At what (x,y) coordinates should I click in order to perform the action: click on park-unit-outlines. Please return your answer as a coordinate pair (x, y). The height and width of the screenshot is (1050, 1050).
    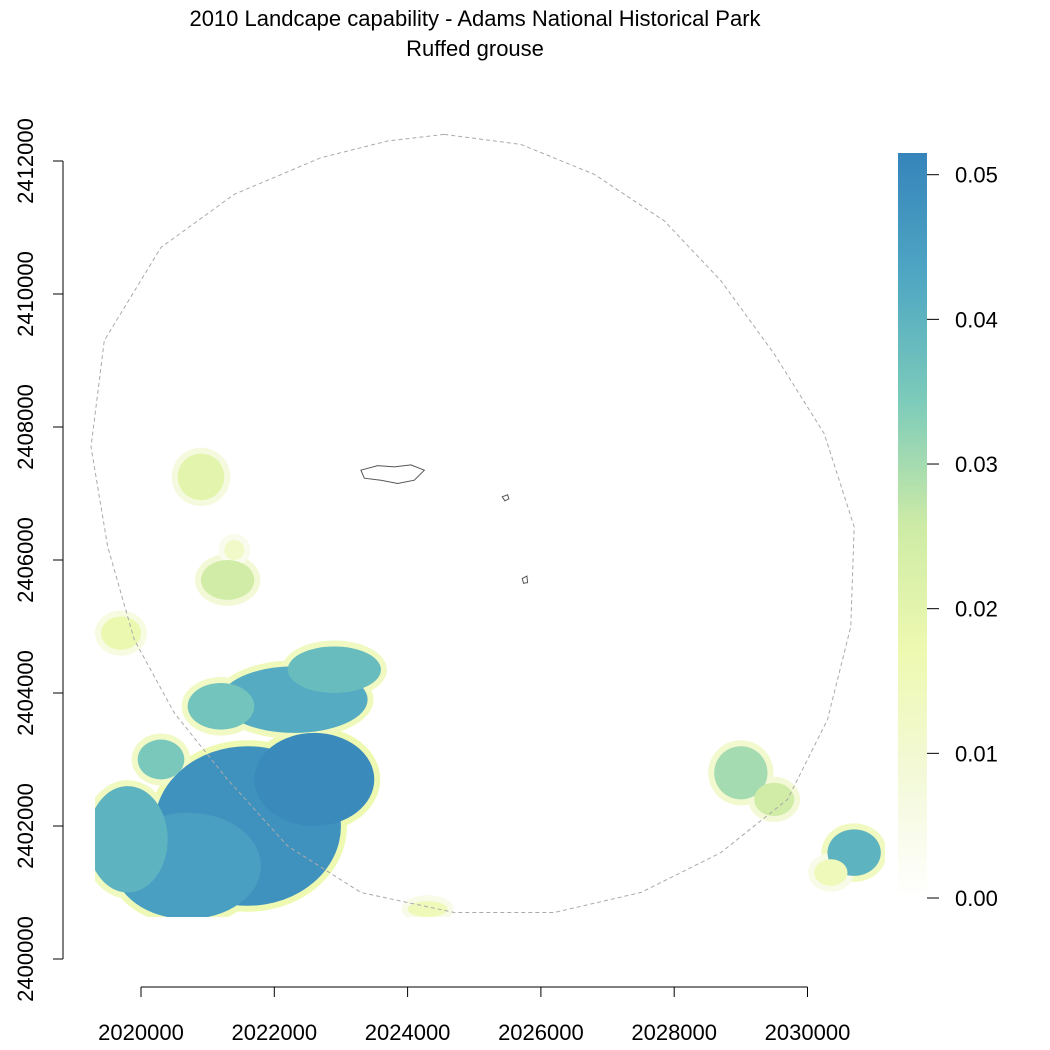
    Looking at the image, I should click on (444, 524).